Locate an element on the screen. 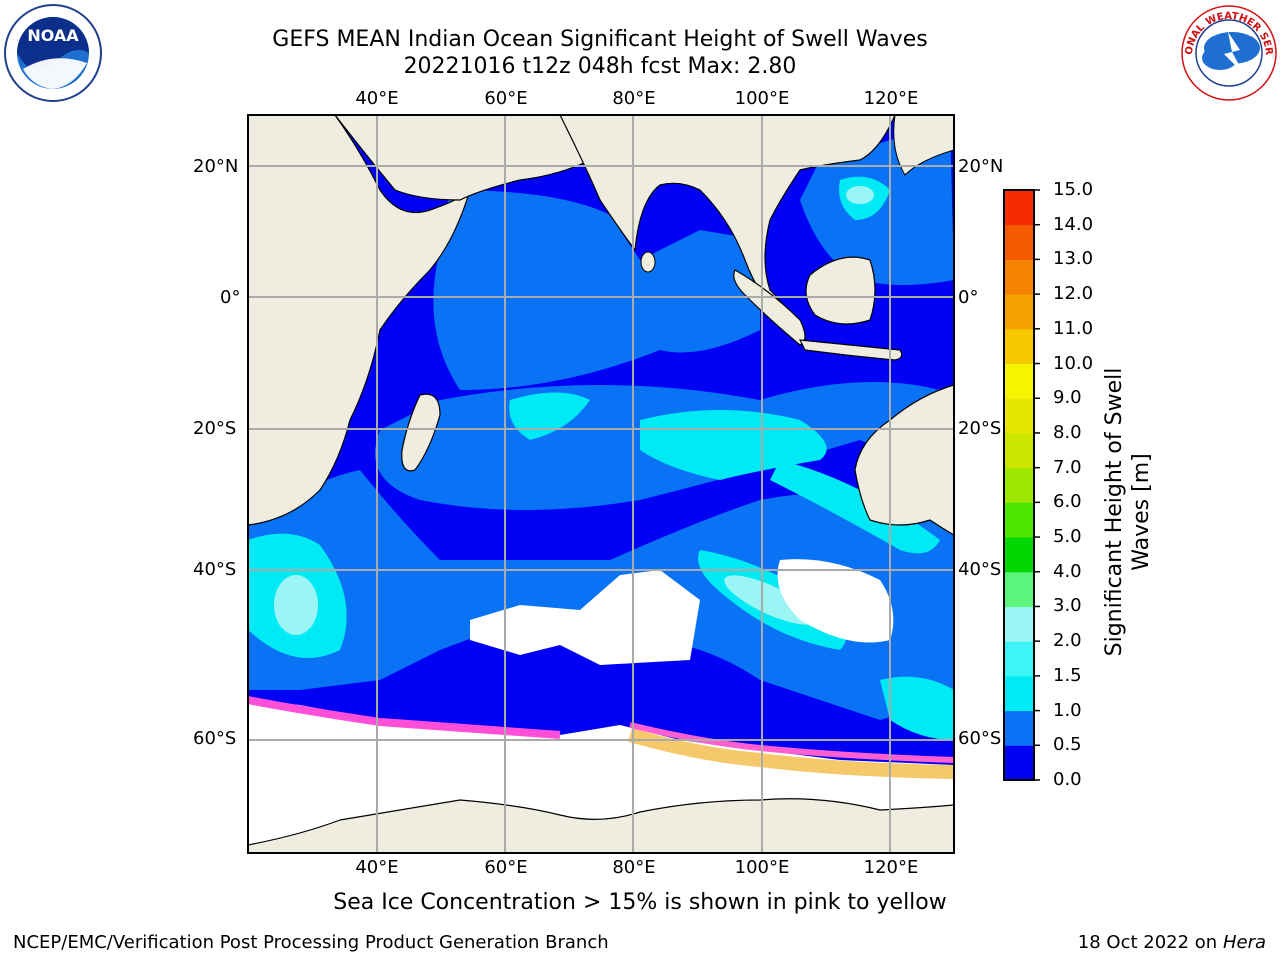 This screenshot has width=1280, height=960. colorbar-frame is located at coordinates (1019, 485).